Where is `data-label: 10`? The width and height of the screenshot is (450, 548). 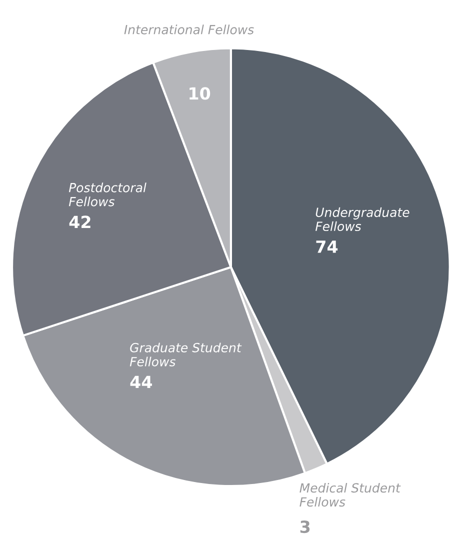
data-label: 10 is located at coordinates (200, 93).